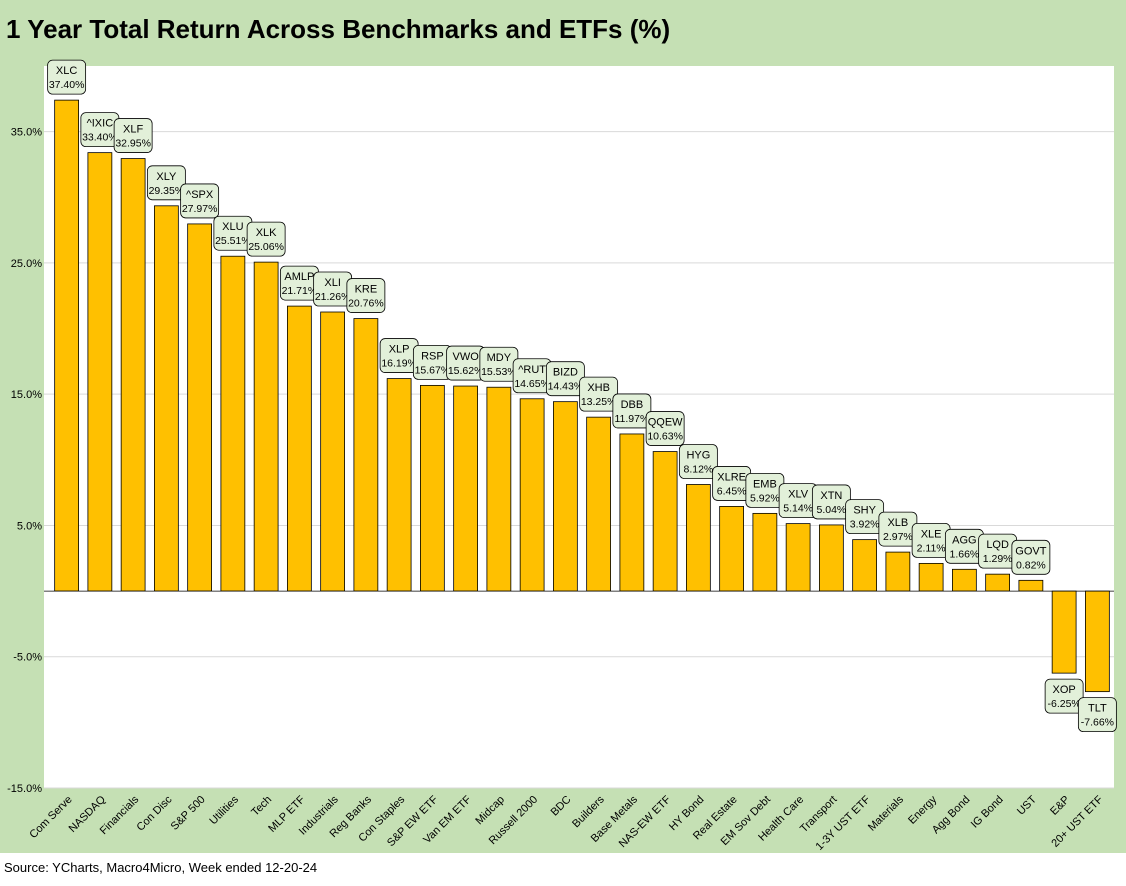  I want to click on value-label: 13.25%, so click(599, 402).